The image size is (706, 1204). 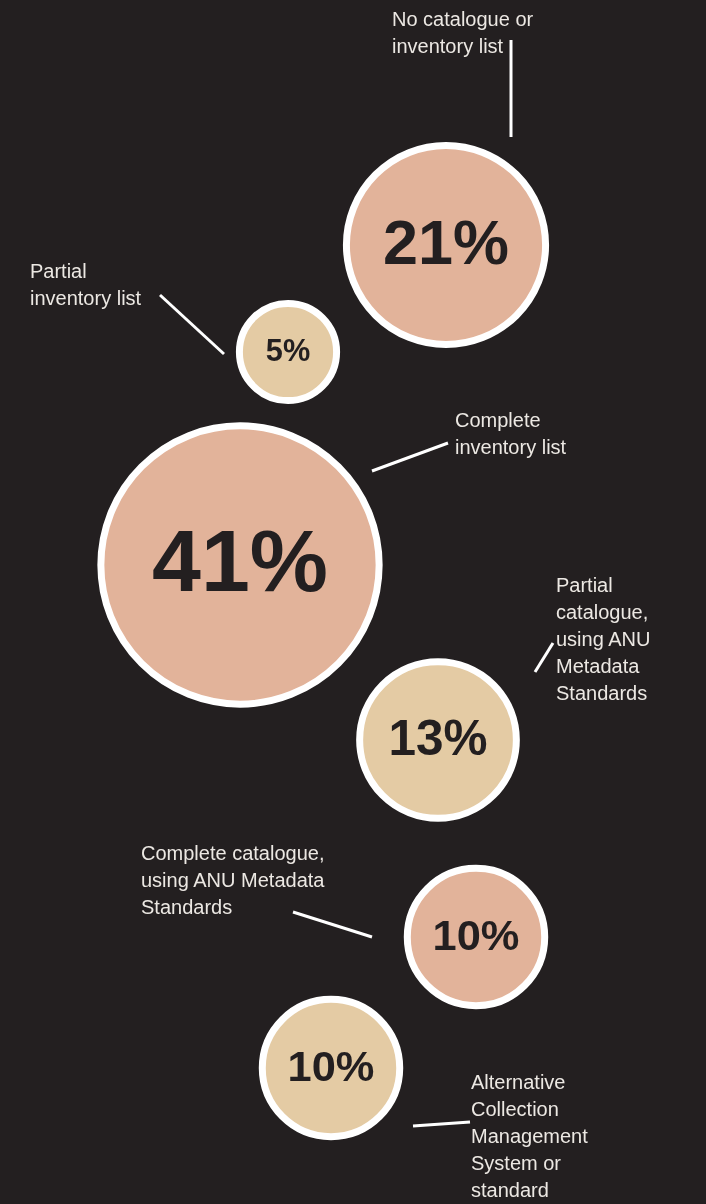 What do you see at coordinates (511, 433) in the screenshot?
I see `category-label: Complete inventory list` at bounding box center [511, 433].